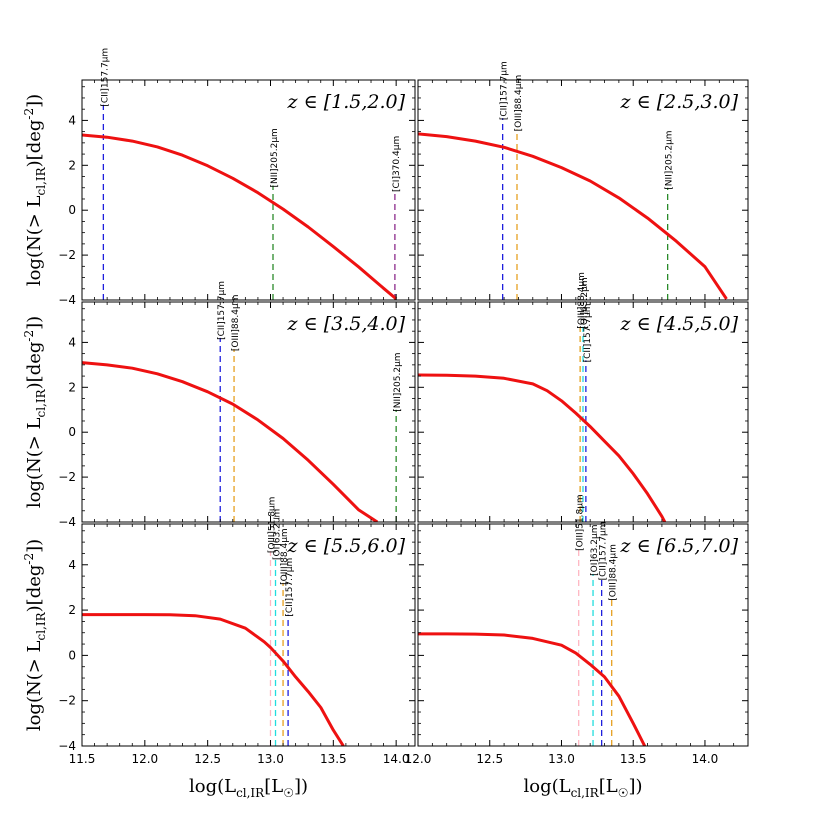 The image size is (830, 830). Describe the element at coordinates (346, 102) in the screenshot. I see `panel-title: z ∈ [1.5,2.0]` at that location.